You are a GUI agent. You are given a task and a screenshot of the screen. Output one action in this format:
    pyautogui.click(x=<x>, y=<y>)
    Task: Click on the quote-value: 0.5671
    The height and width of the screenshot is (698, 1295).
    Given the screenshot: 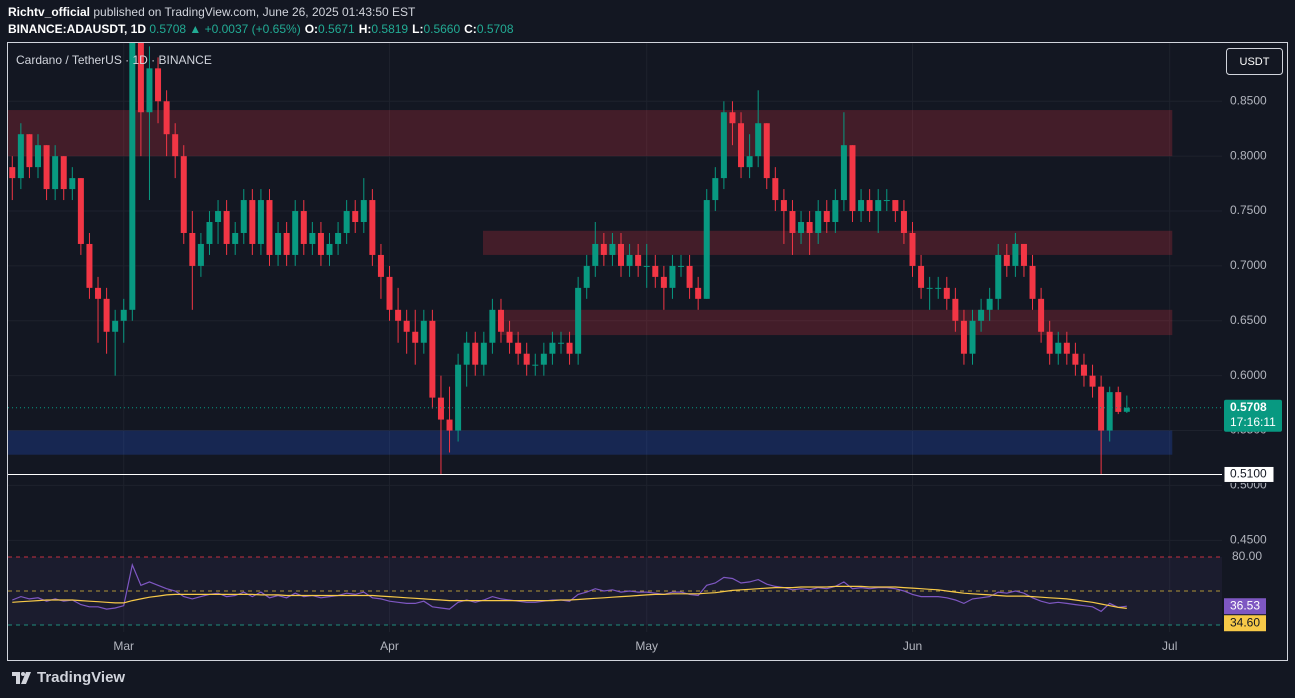 What is the action you would take?
    pyautogui.click(x=336, y=29)
    